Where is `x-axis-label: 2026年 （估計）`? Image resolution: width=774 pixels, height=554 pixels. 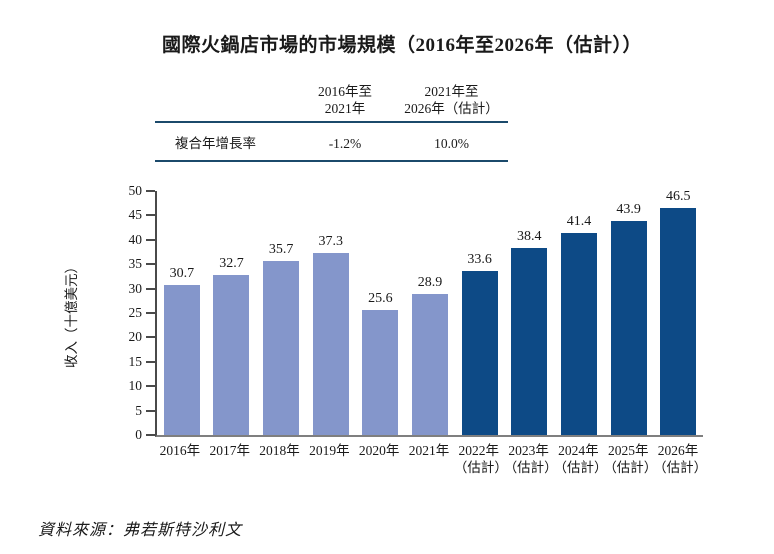
x-axis-label: 2026年 （估計） is located at coordinates (680, 459).